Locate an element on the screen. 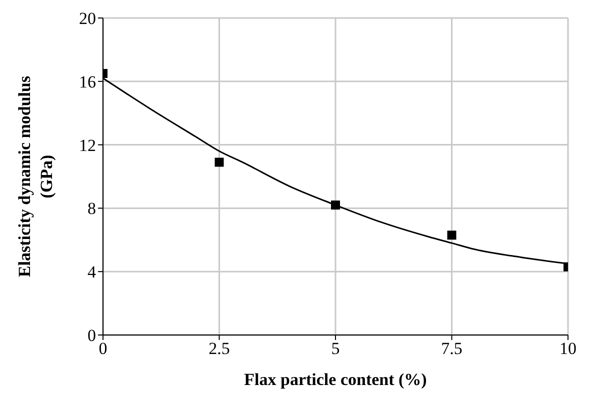 The image size is (598, 405). y-tick-label: 12 is located at coordinates (87, 145).